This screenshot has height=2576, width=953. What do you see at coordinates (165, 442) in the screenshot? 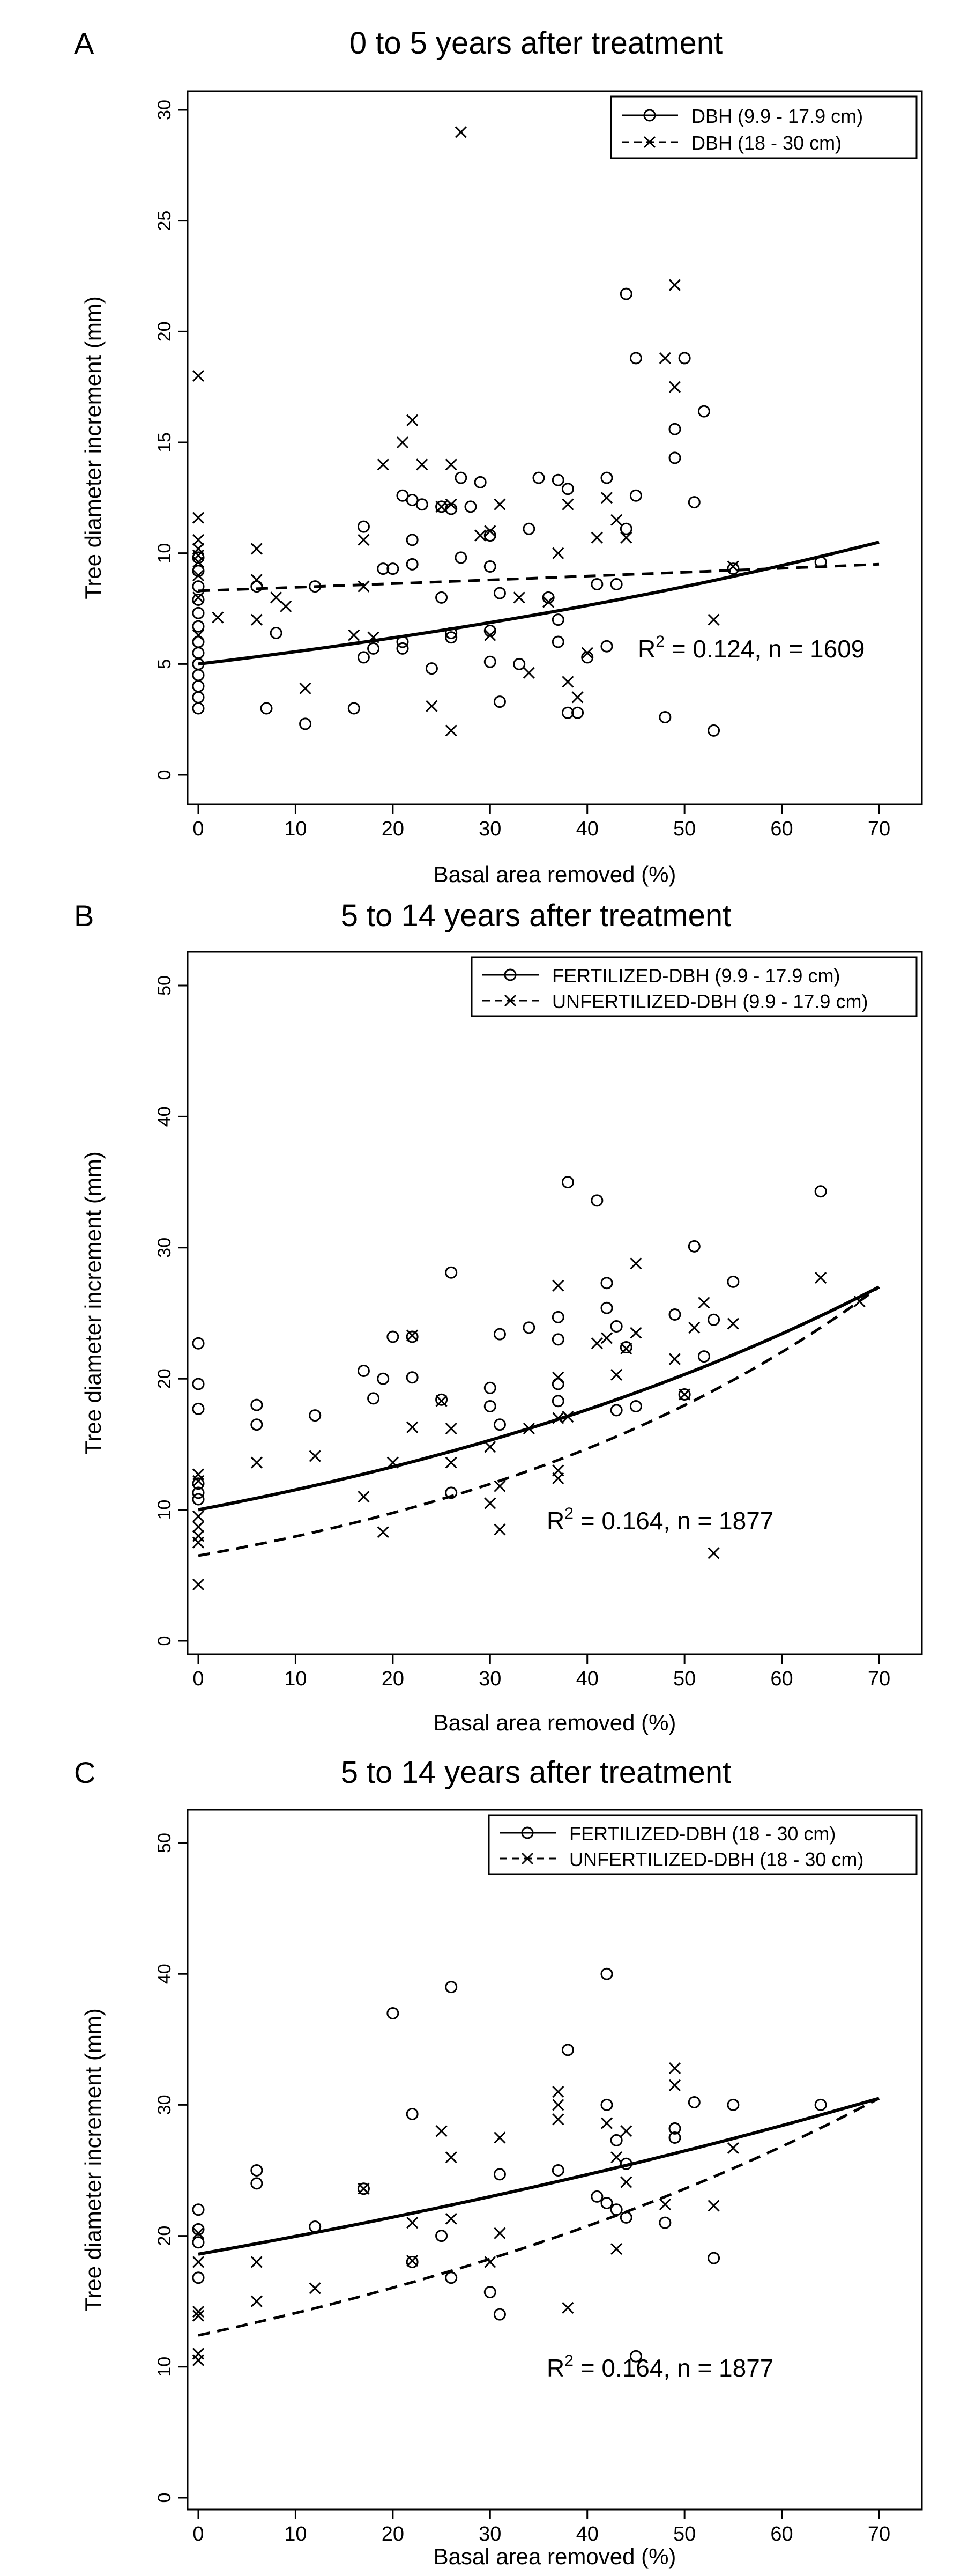
I see `y-tick-label: 15` at bounding box center [165, 442].